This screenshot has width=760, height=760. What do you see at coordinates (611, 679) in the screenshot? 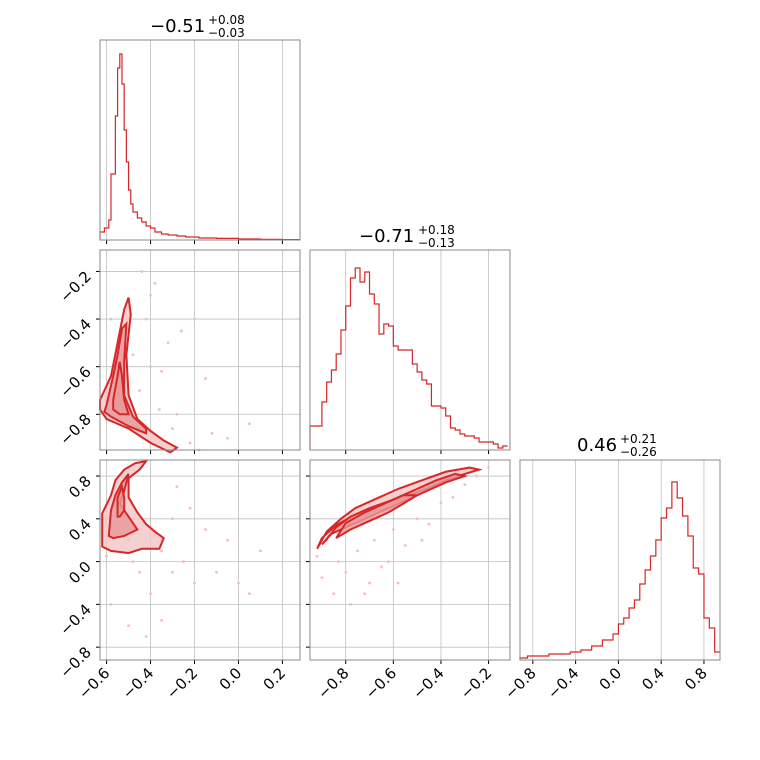
I see `panel-22-xlabel-2: 0.0` at bounding box center [611, 679].